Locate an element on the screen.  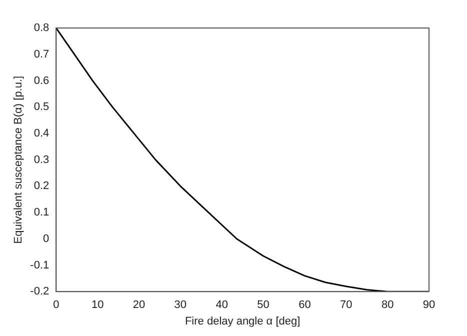
x-tick-label: 70 is located at coordinates (346, 305).